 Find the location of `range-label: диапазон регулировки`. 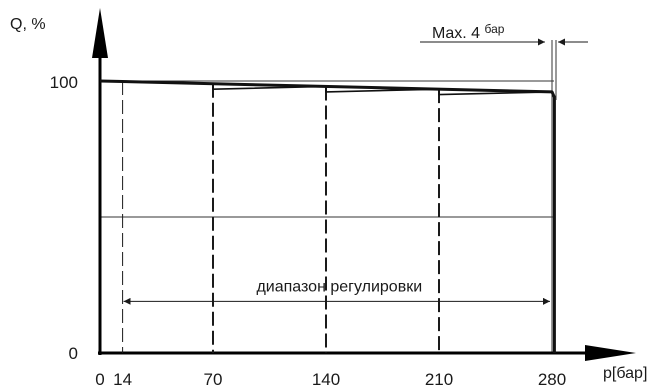

range-label: диапазон регулировки is located at coordinates (339, 286).